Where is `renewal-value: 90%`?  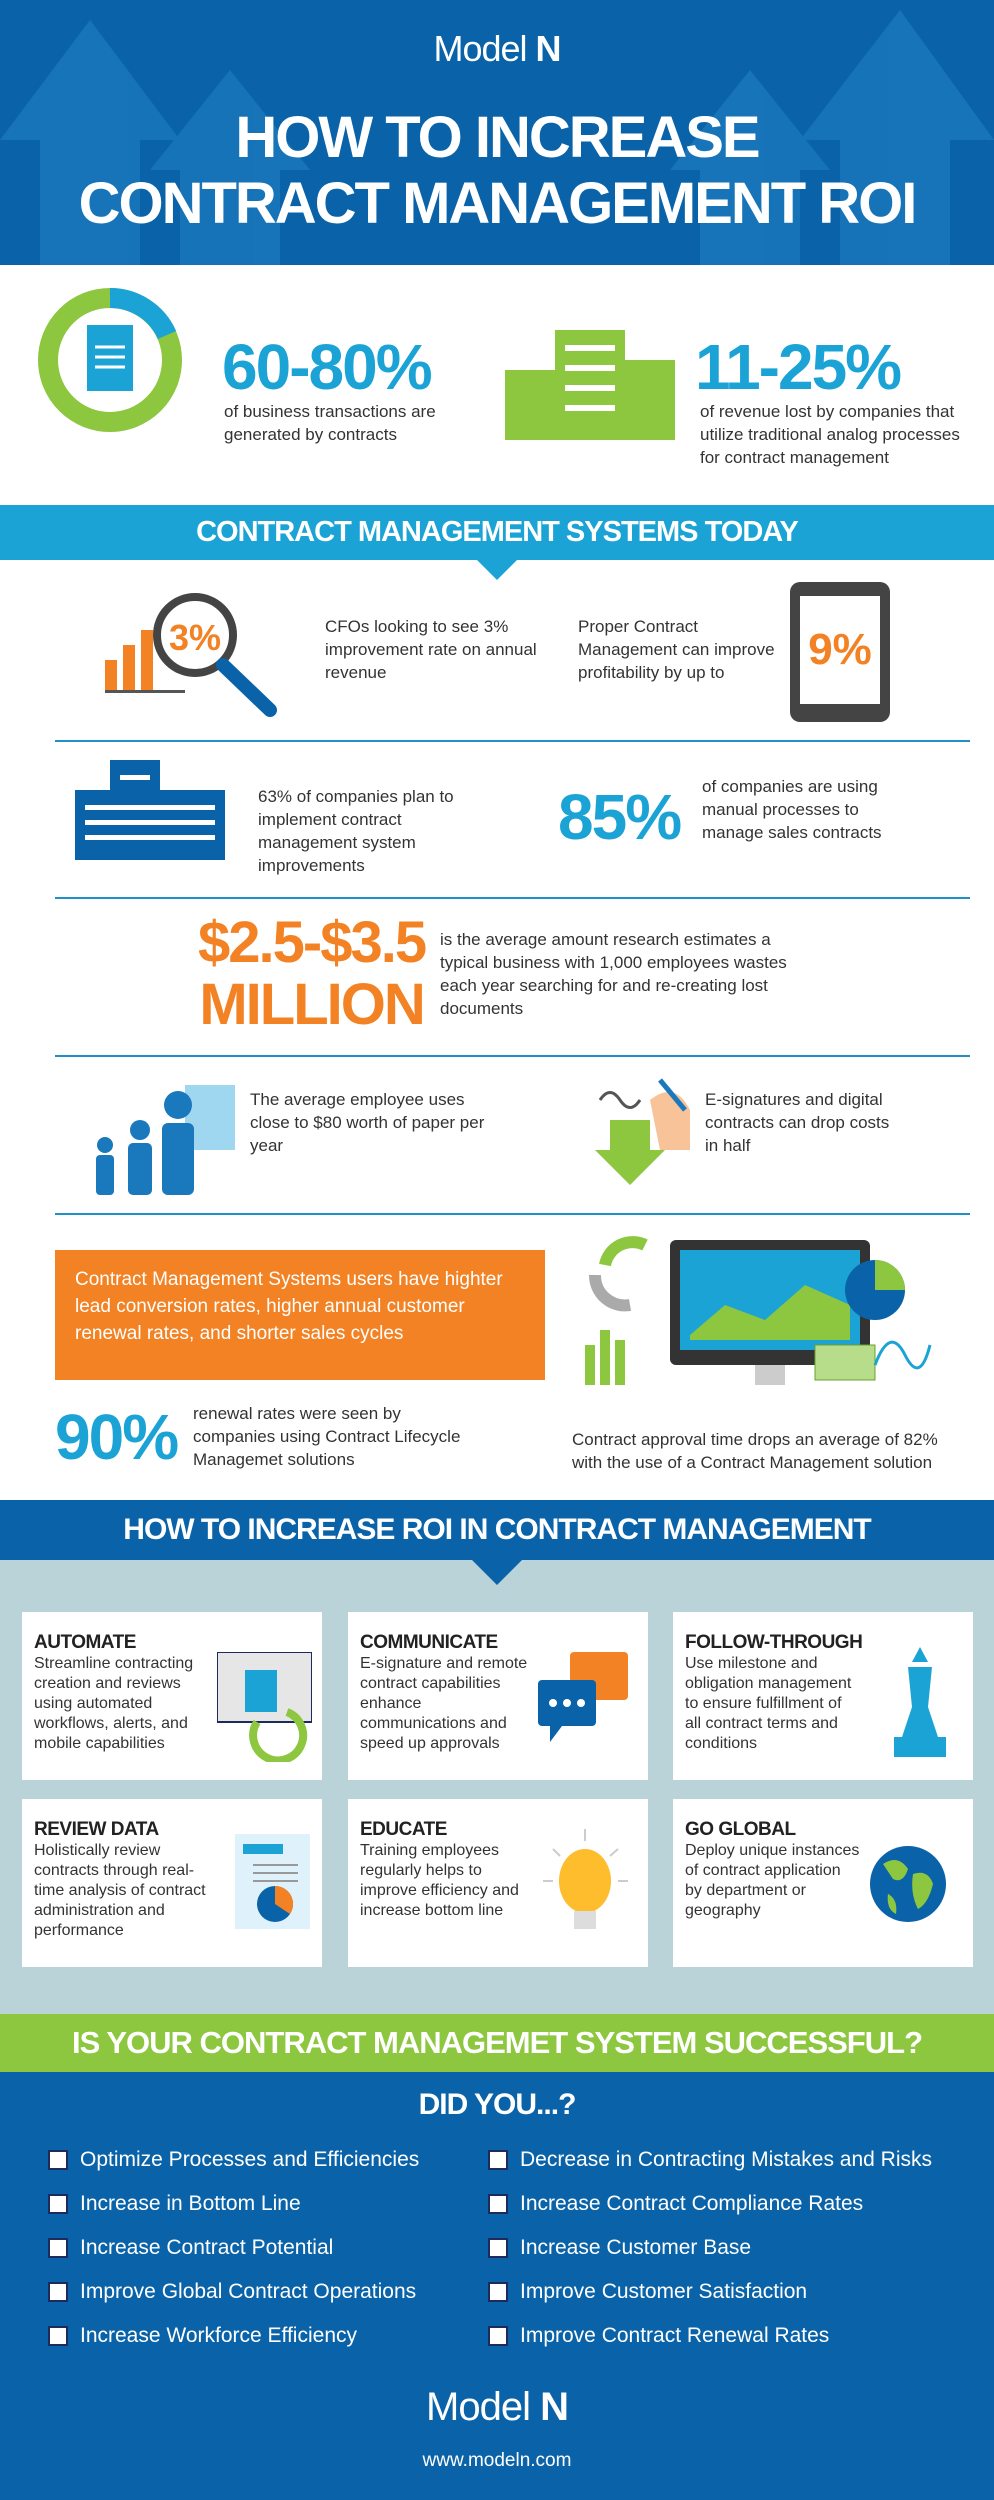 renewal-value: 90% is located at coordinates (117, 1437).